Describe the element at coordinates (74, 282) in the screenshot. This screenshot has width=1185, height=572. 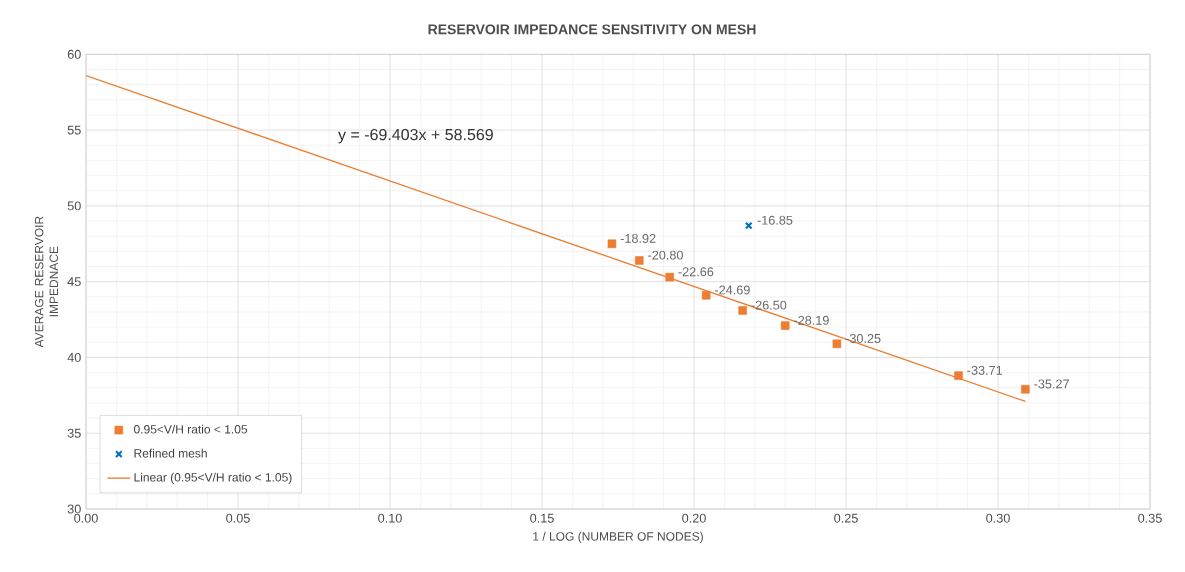
I see `y-tick-label: 45` at that location.